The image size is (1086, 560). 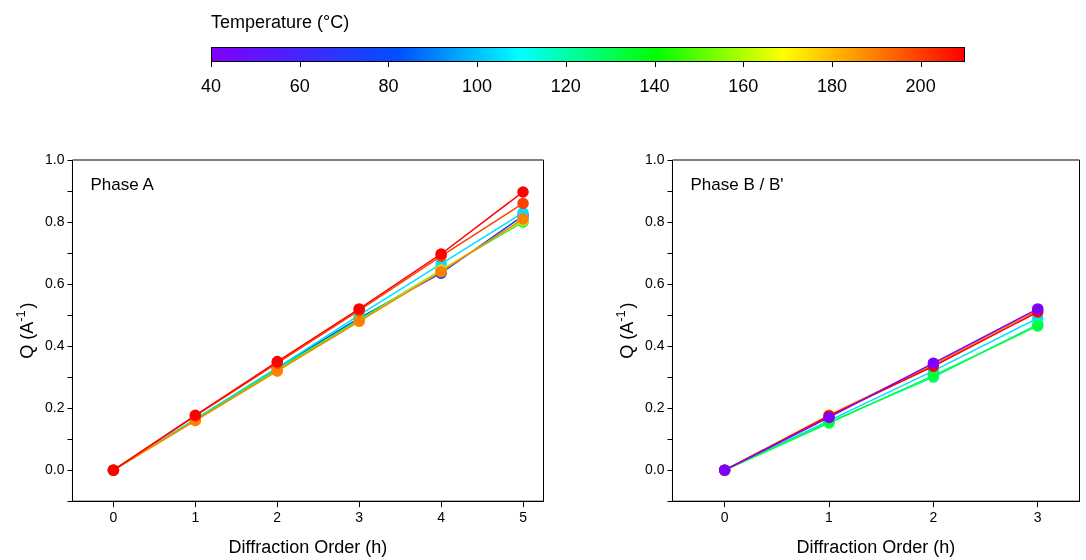 What do you see at coordinates (388, 86) in the screenshot?
I see `color-bar-label: 80` at bounding box center [388, 86].